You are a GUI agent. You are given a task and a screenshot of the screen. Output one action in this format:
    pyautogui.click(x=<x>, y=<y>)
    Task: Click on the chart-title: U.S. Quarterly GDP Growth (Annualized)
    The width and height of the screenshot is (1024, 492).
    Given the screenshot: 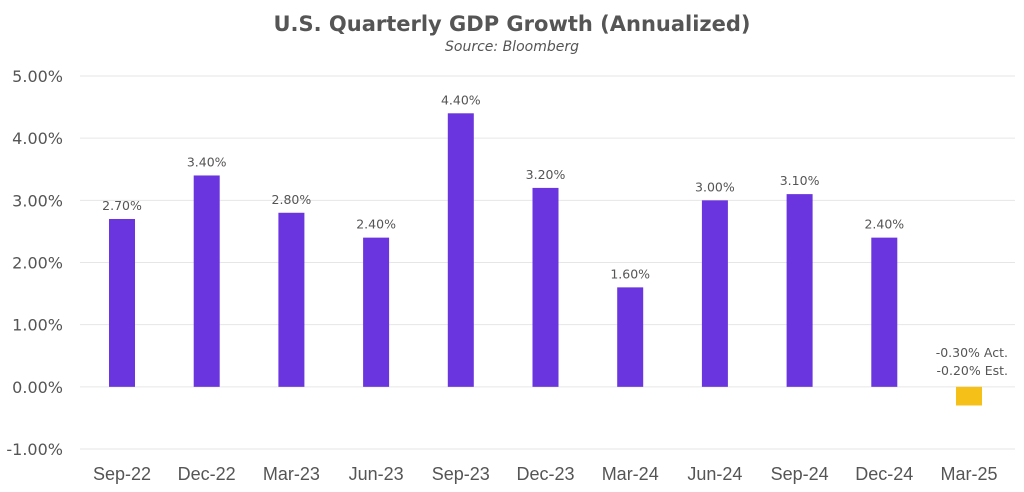 What is the action you would take?
    pyautogui.click(x=511, y=24)
    